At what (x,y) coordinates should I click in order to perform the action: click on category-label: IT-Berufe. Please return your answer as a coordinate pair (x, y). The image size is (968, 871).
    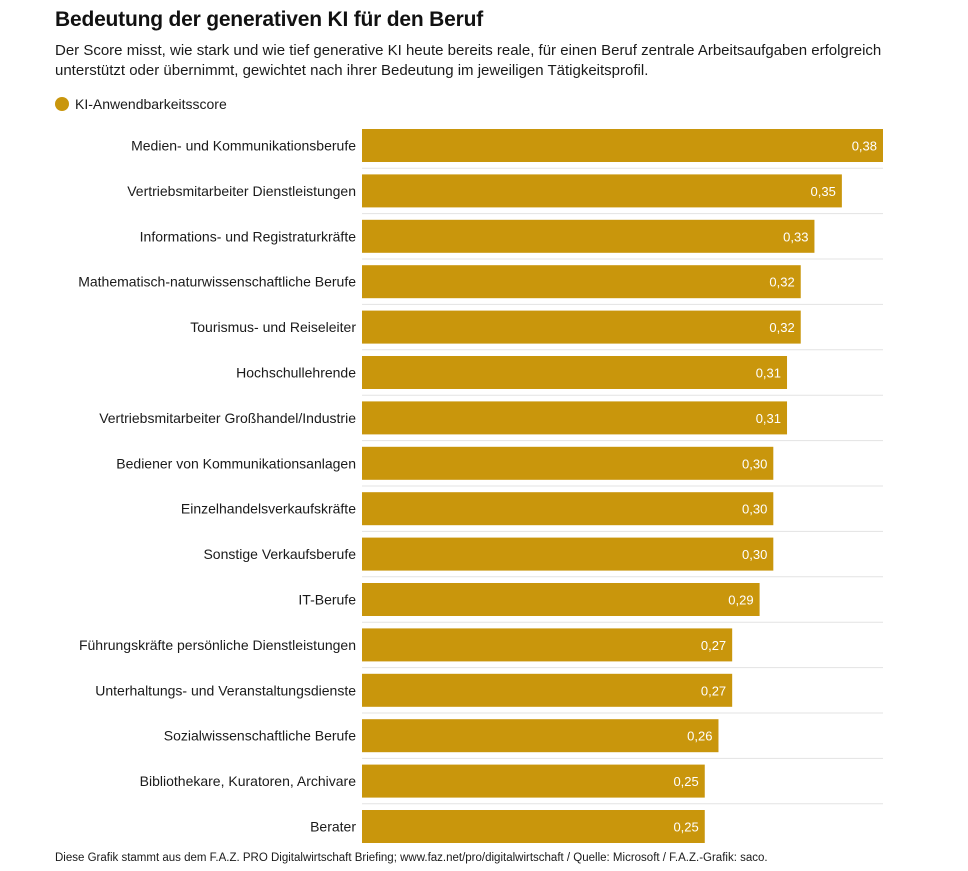
    Looking at the image, I should click on (327, 600).